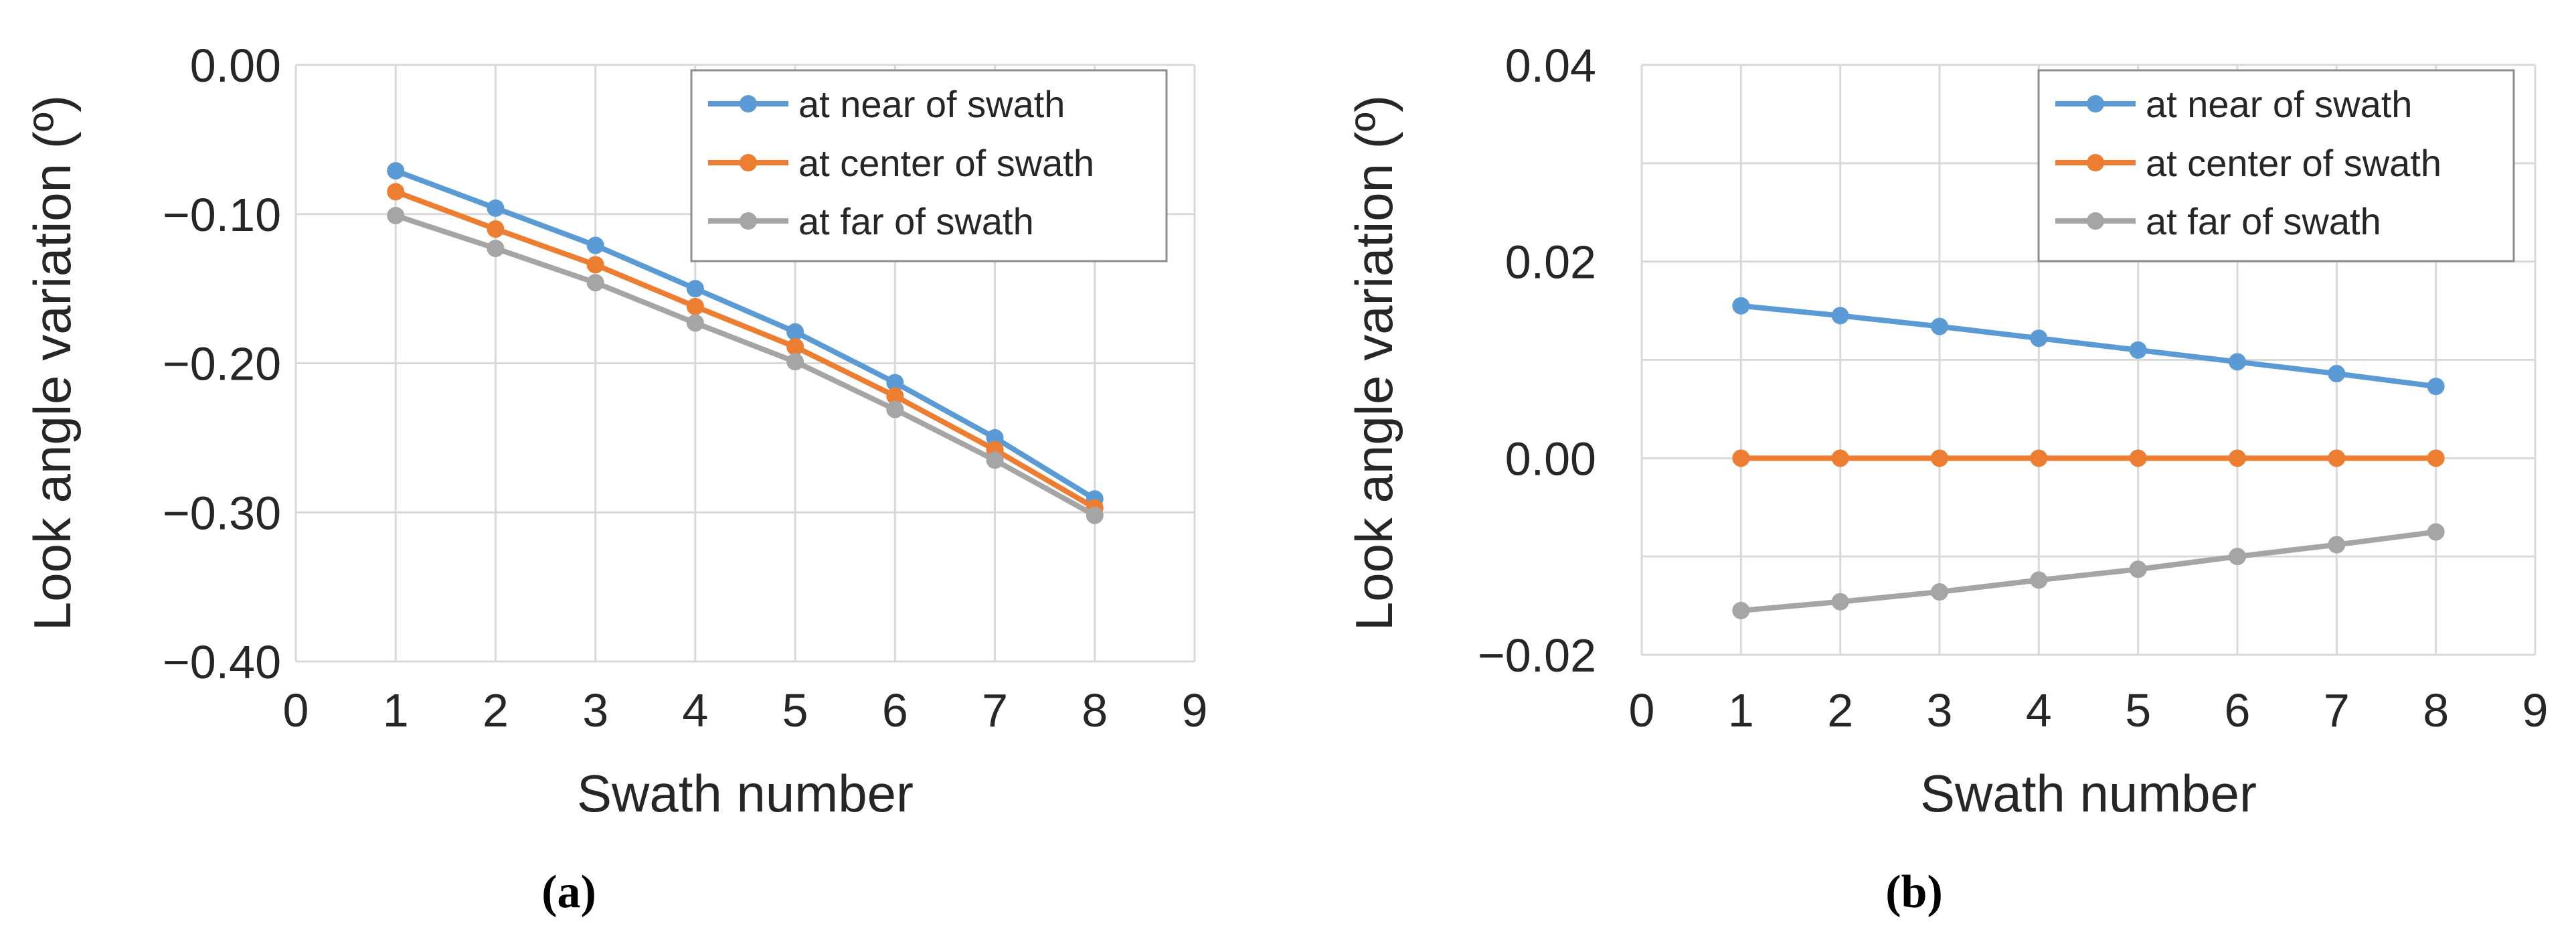  Describe the element at coordinates (1537, 655) in the screenshot. I see `y-tick-label: −0.02` at that location.